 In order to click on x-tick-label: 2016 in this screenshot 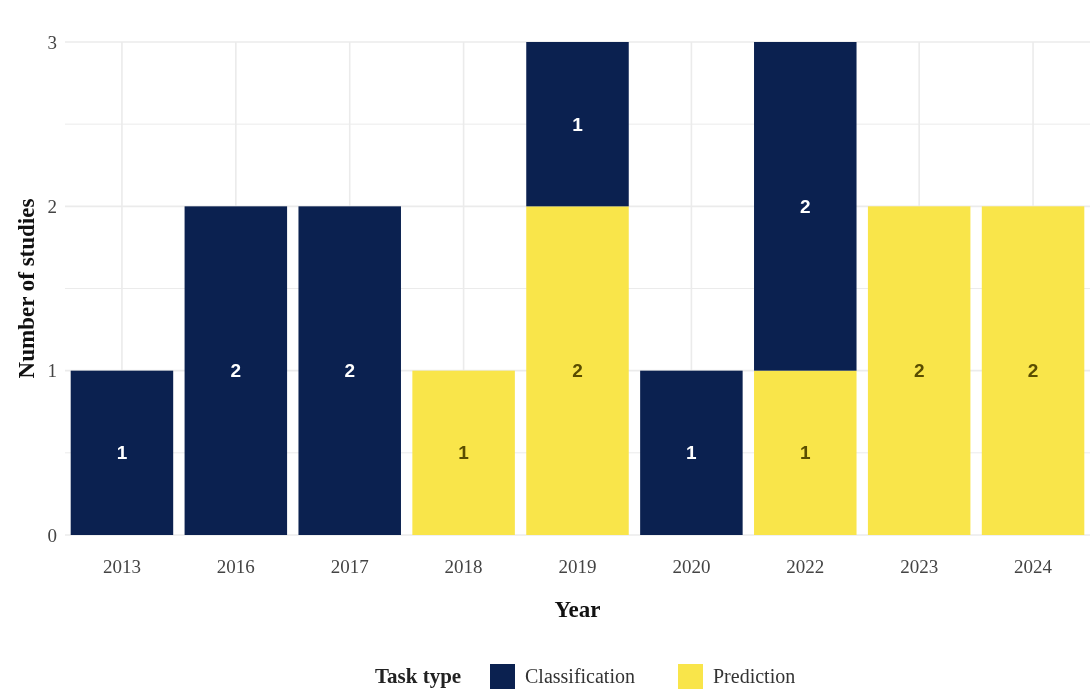, I will do `click(235, 566)`.